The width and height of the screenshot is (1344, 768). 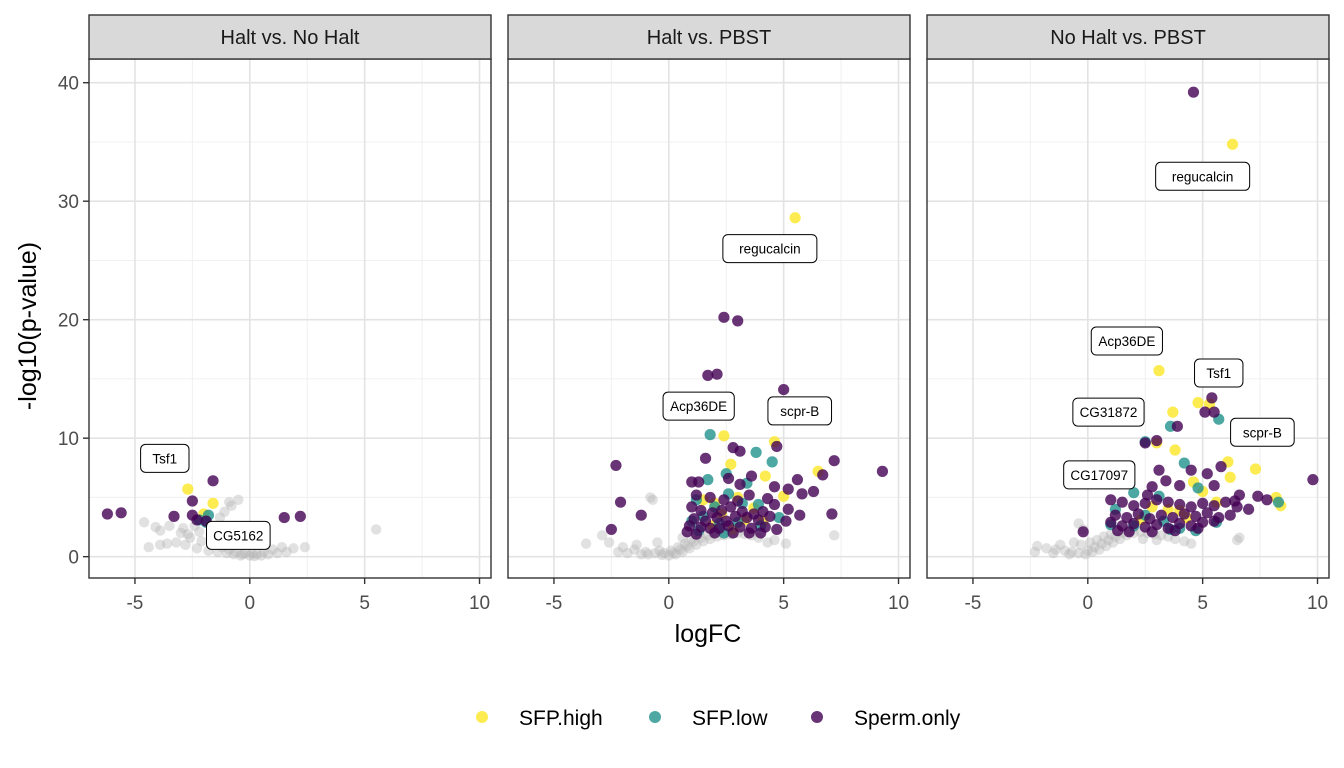 I want to click on y-tick-label: 40, so click(x=68, y=84).